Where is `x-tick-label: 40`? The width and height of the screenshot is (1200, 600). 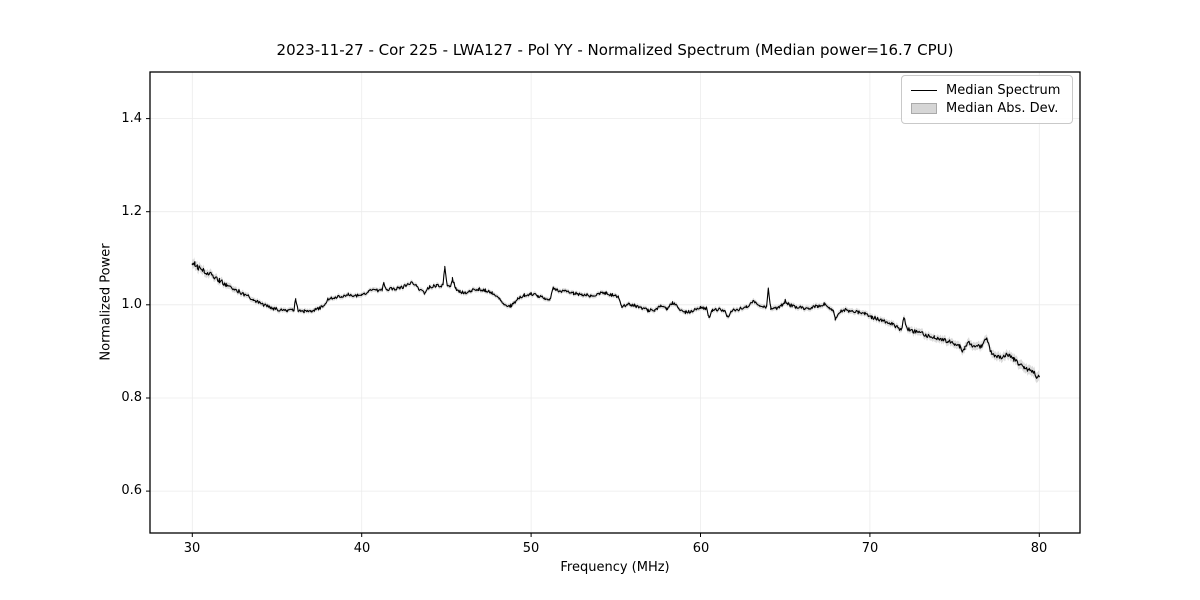
x-tick-label: 40 is located at coordinates (362, 548).